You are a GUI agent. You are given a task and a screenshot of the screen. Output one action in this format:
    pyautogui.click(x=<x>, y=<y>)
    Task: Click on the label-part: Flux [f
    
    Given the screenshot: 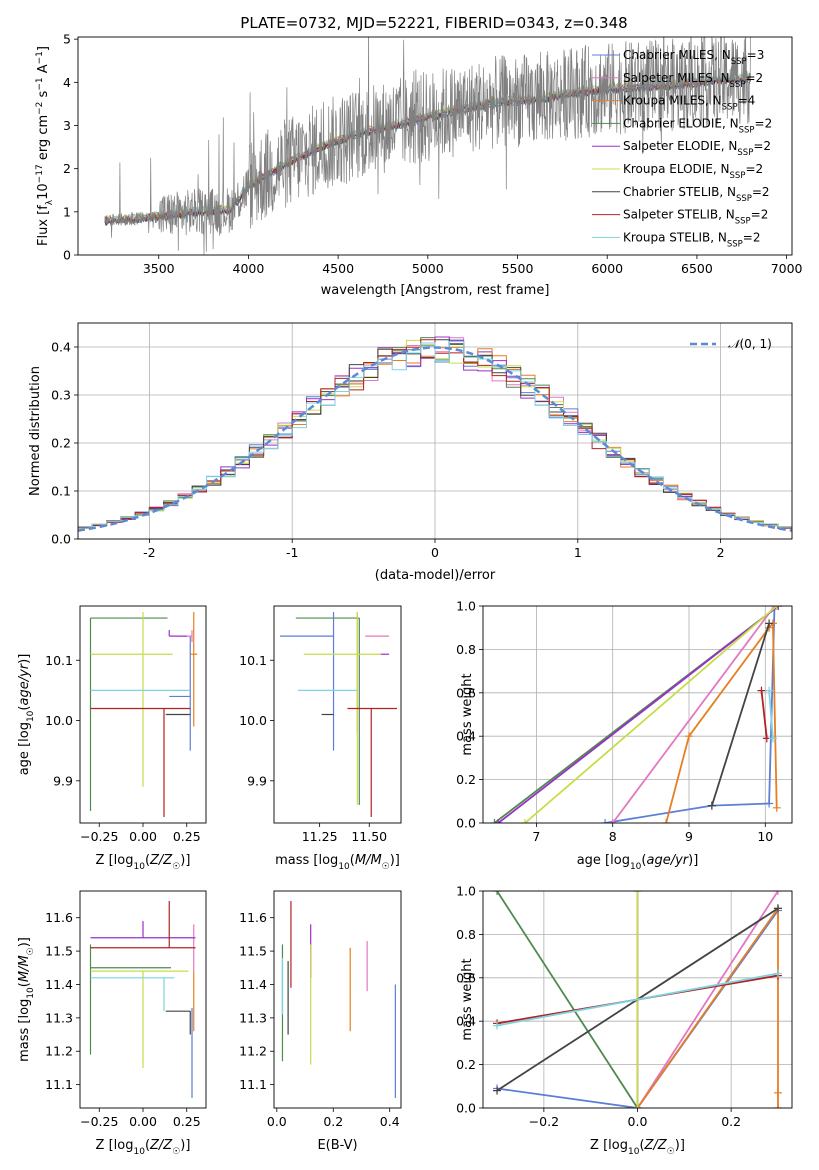 What is the action you would take?
    pyautogui.click(x=43, y=225)
    